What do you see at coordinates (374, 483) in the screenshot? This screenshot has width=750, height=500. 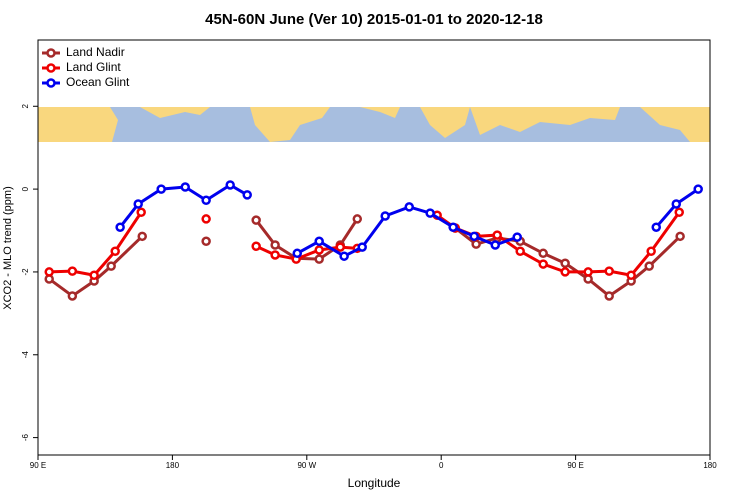 I see `x-axis-label: Longitude` at bounding box center [374, 483].